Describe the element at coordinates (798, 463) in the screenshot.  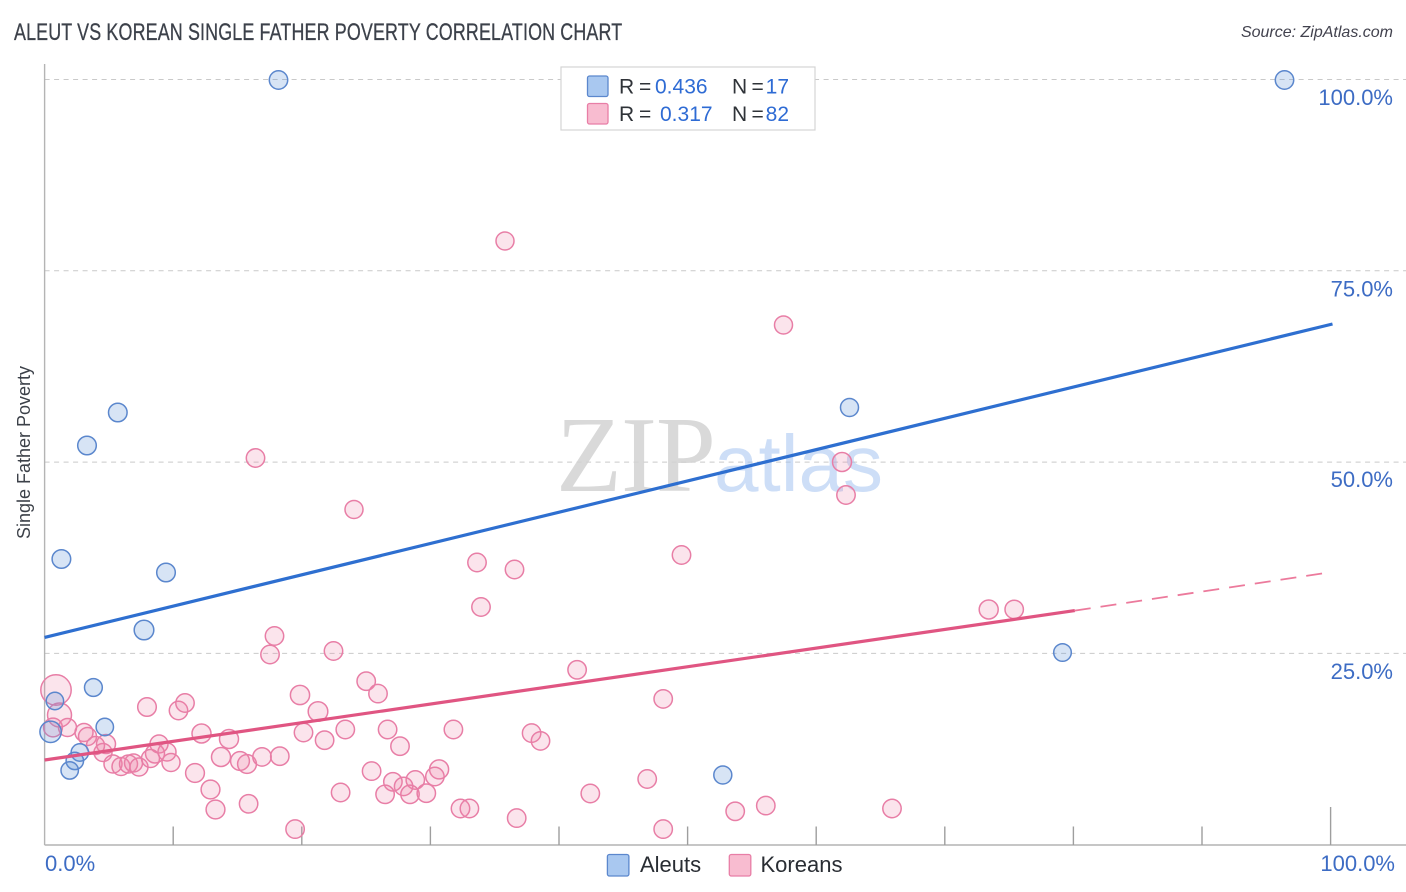
I see `svg-text: atlas` at that location.